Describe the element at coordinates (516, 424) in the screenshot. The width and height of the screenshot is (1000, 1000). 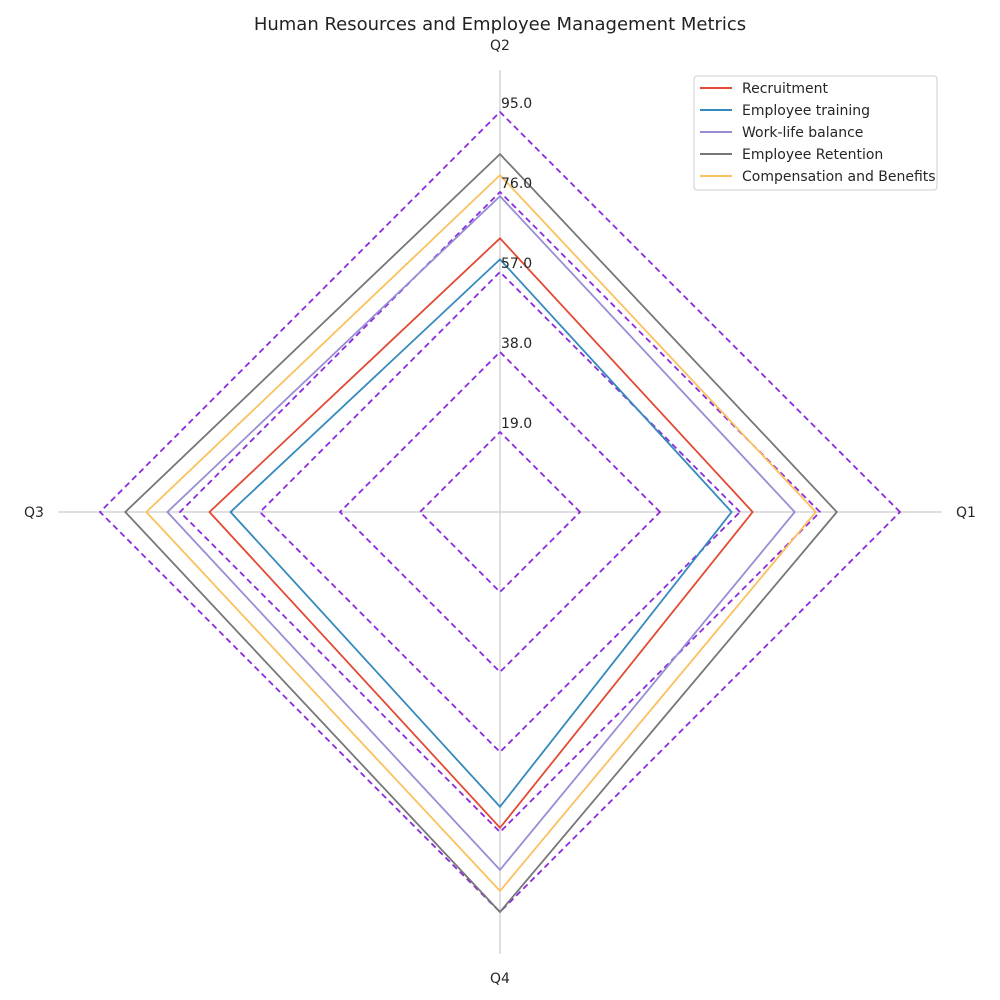
I see `tick-label: 19.0` at that location.